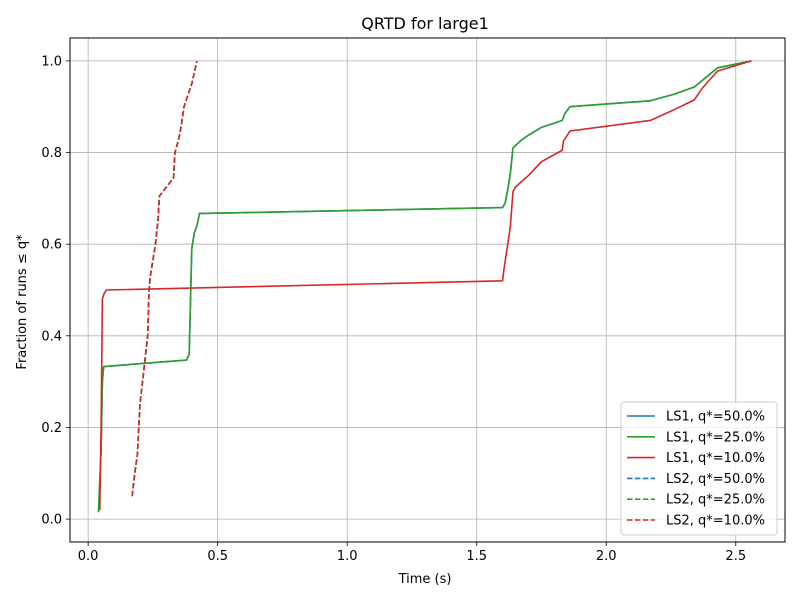 The height and width of the screenshot is (600, 800). What do you see at coordinates (476, 556) in the screenshot?
I see `x-tick-label: 1.5` at bounding box center [476, 556].